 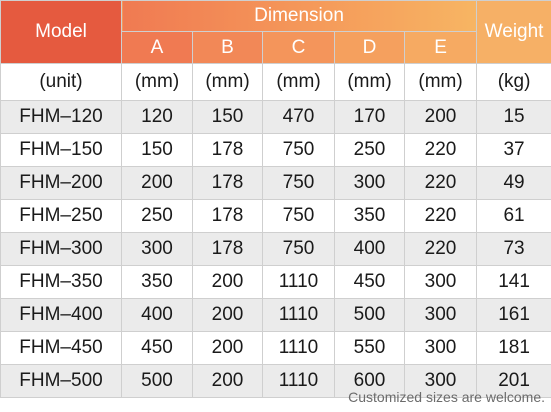 I want to click on header-row-dims: A B C D E, so click(x=276, y=47).